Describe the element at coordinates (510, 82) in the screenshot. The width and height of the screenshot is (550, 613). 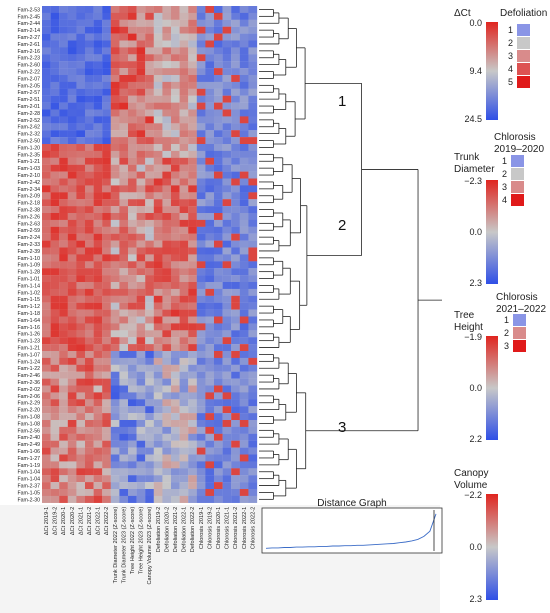
I see `legend-level: 5` at that location.